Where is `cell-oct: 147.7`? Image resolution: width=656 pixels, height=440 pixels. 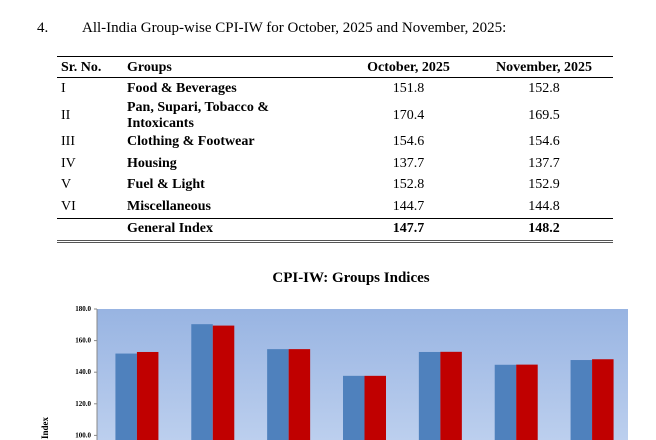 cell-oct: 147.7 is located at coordinates (408, 230).